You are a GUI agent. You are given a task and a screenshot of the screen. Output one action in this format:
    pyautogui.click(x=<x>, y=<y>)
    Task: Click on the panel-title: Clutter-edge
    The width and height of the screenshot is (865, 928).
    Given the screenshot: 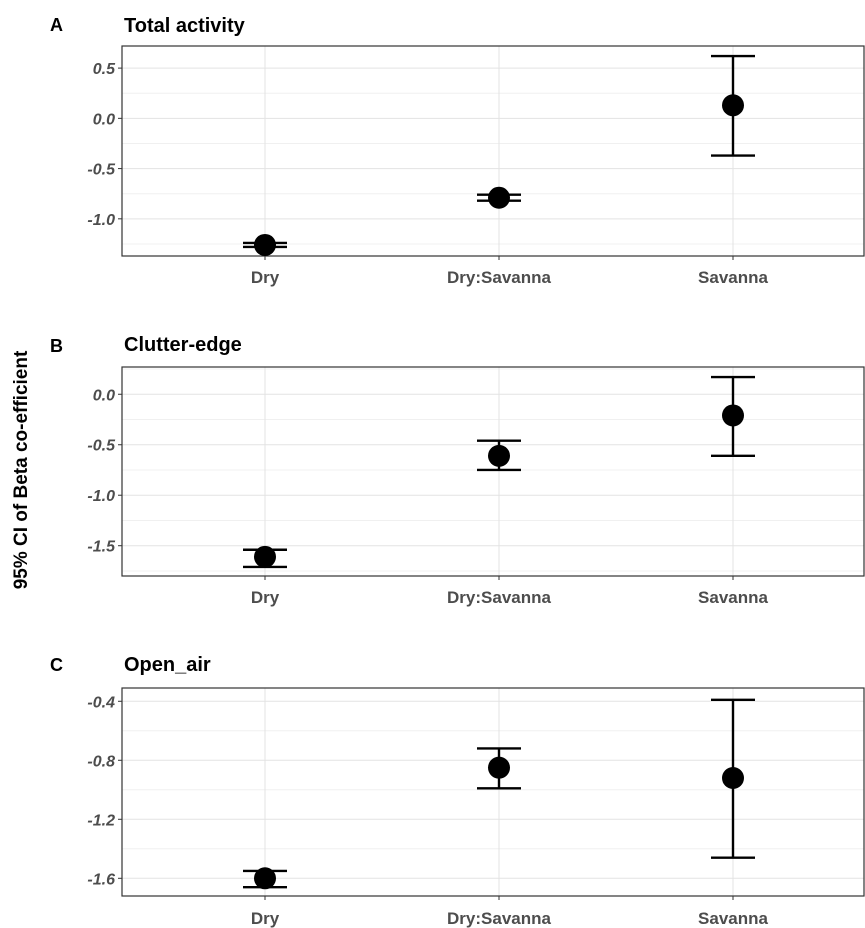 What is the action you would take?
    pyautogui.click(x=183, y=345)
    